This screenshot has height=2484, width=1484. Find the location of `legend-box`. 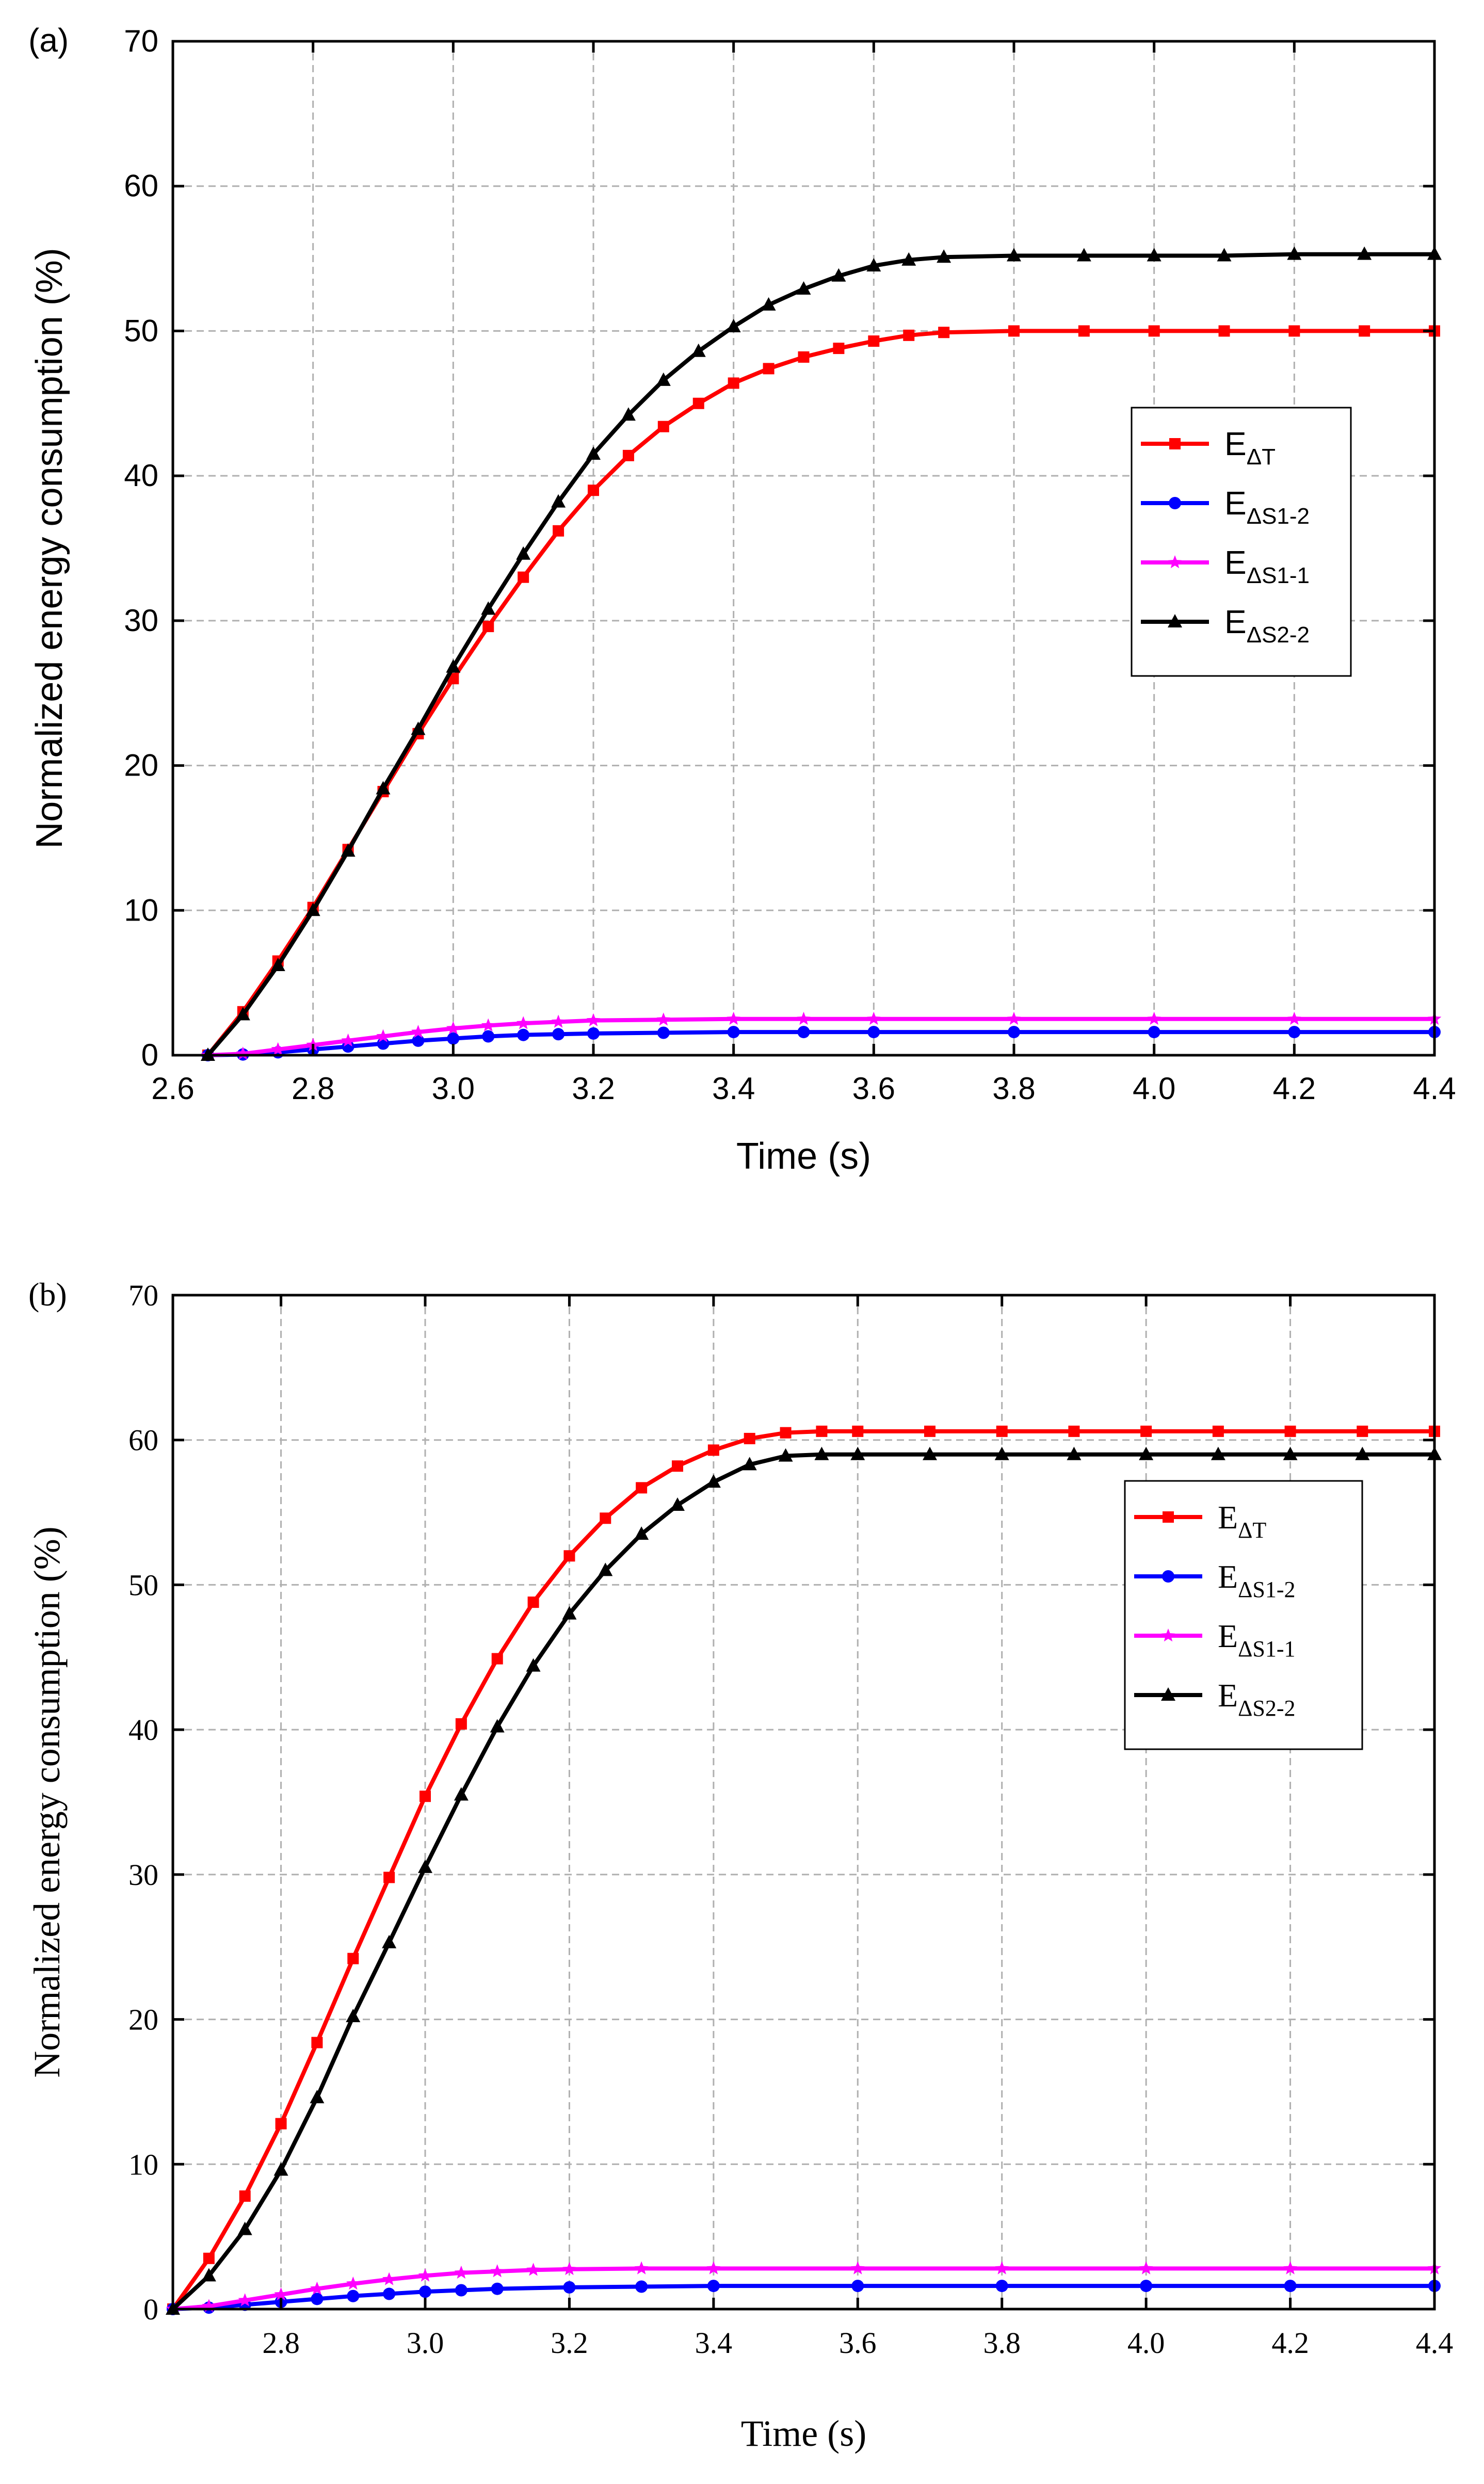

legend-box is located at coordinates (1241, 542).